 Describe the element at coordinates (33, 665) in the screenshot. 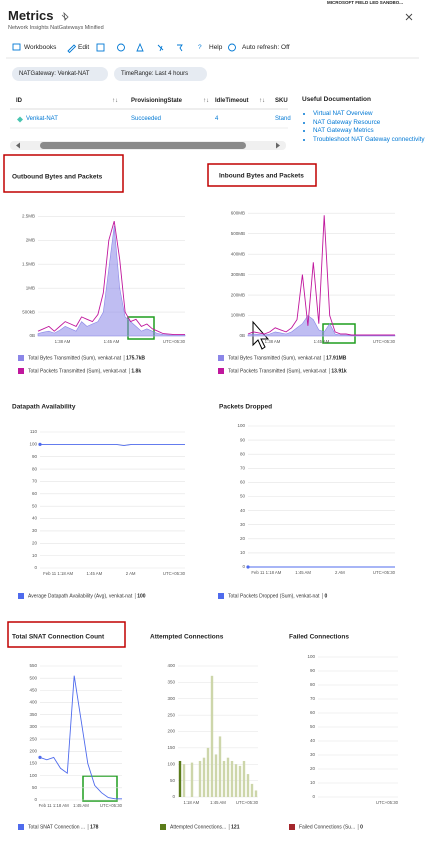

I see `y-tick-label: 550` at that location.